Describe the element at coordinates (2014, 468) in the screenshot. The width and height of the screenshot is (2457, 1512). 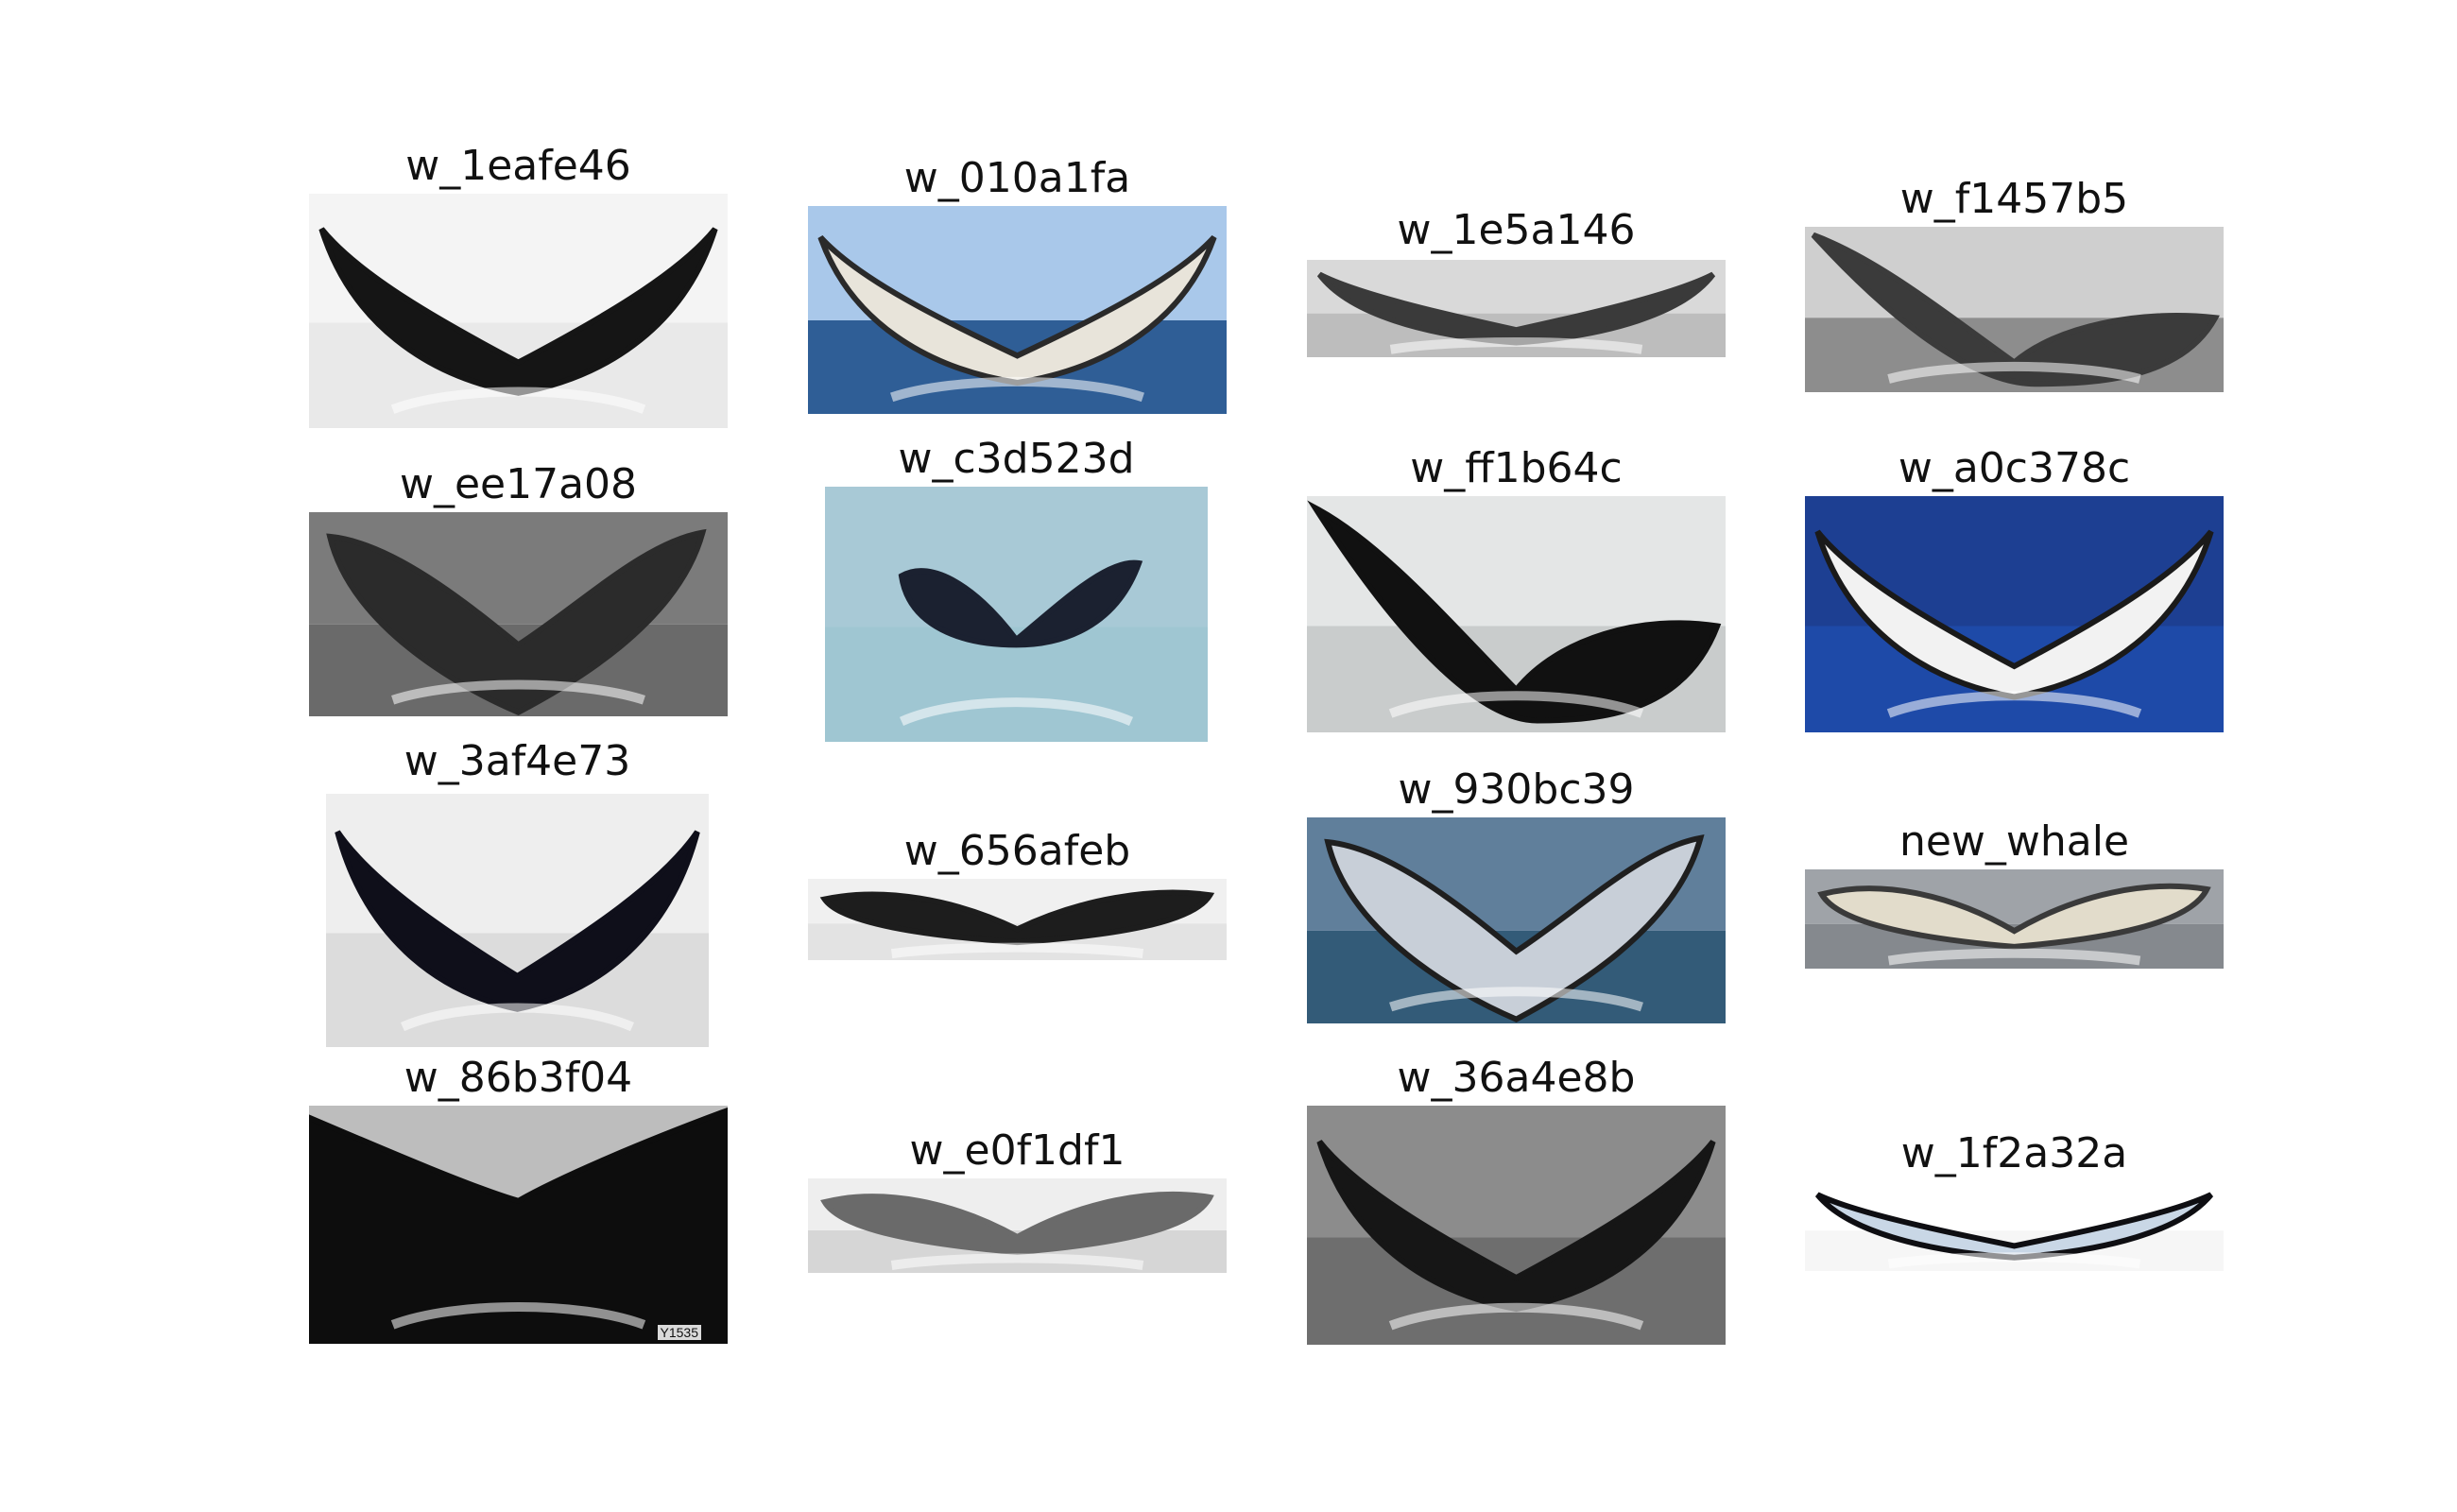
I see `image-title: w_a0c378c` at that location.